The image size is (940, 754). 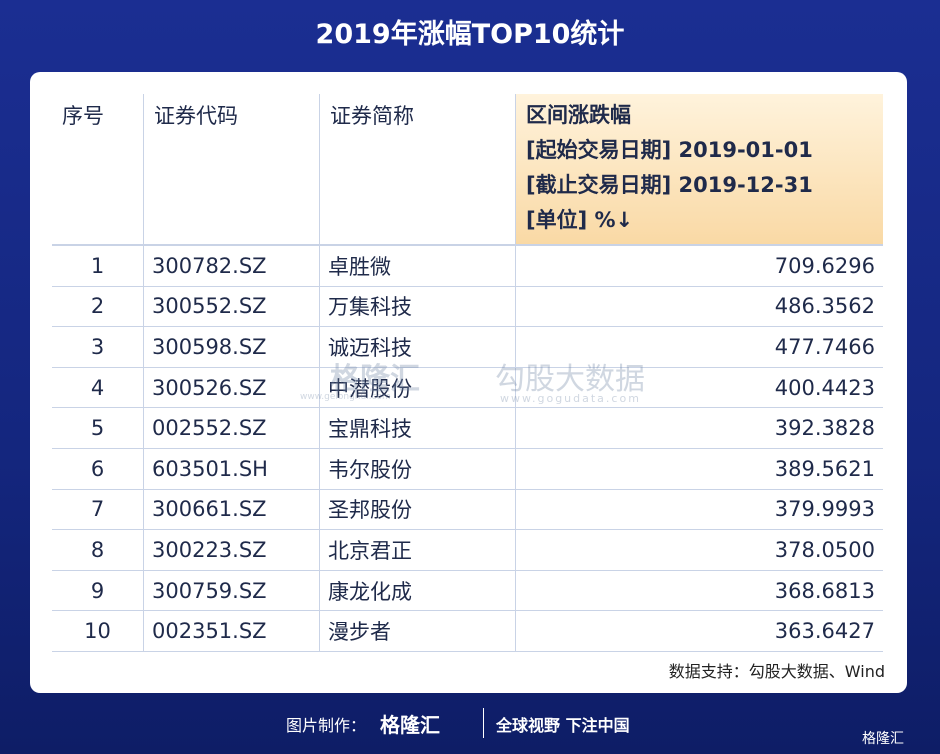 I want to click on slogan: 全球视野 下注中国, so click(x=563, y=725).